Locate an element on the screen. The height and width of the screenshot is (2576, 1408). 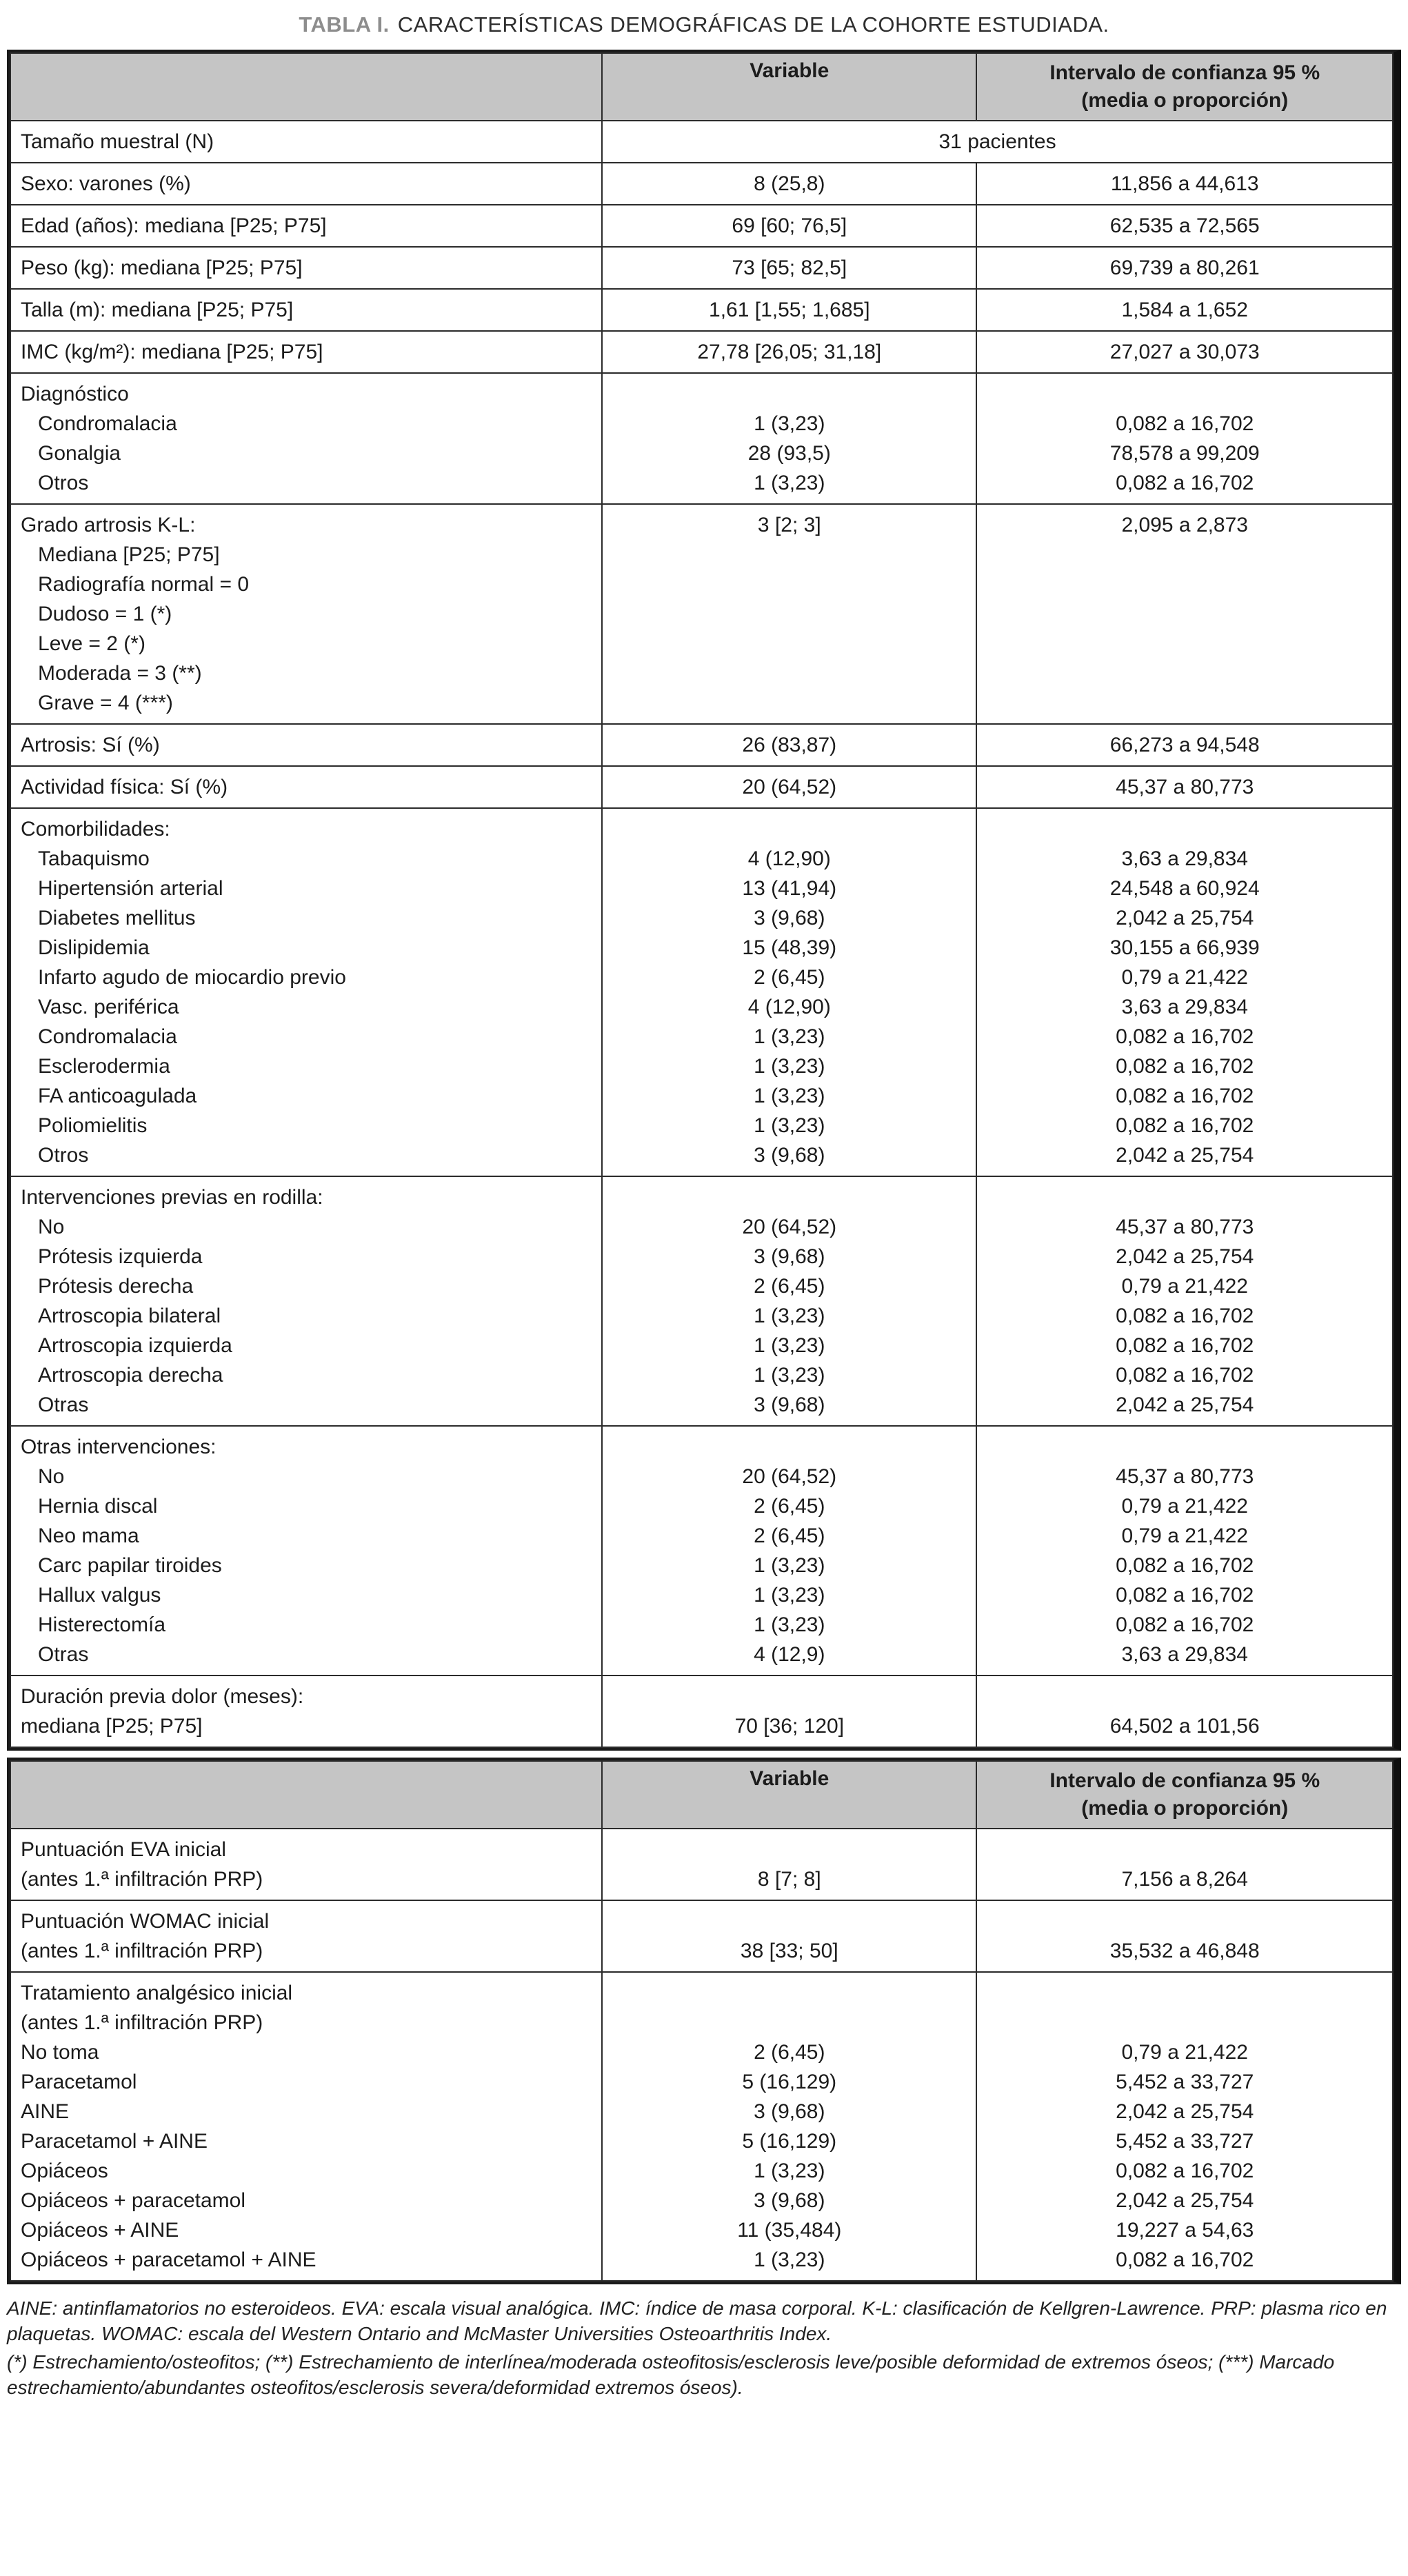
cell-variable: 69 [60; 76,5] is located at coordinates (789, 226).